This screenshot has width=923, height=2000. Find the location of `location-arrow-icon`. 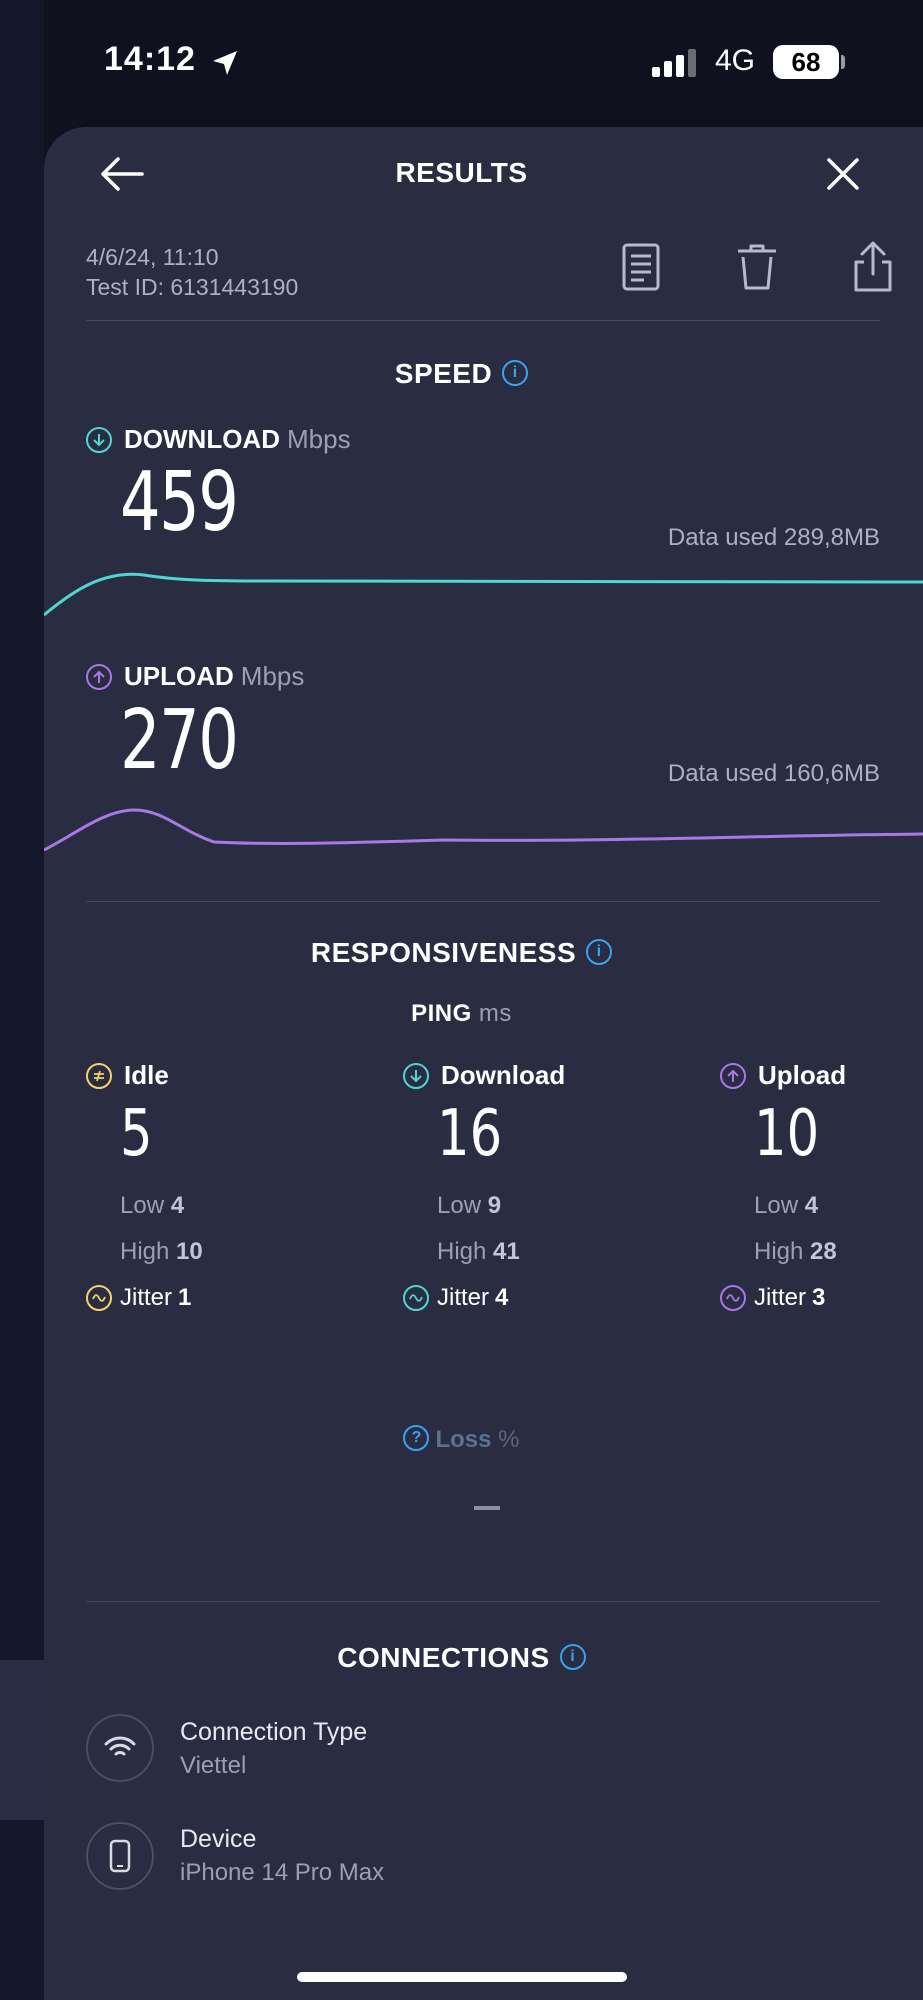

location-arrow-icon is located at coordinates (225, 63).